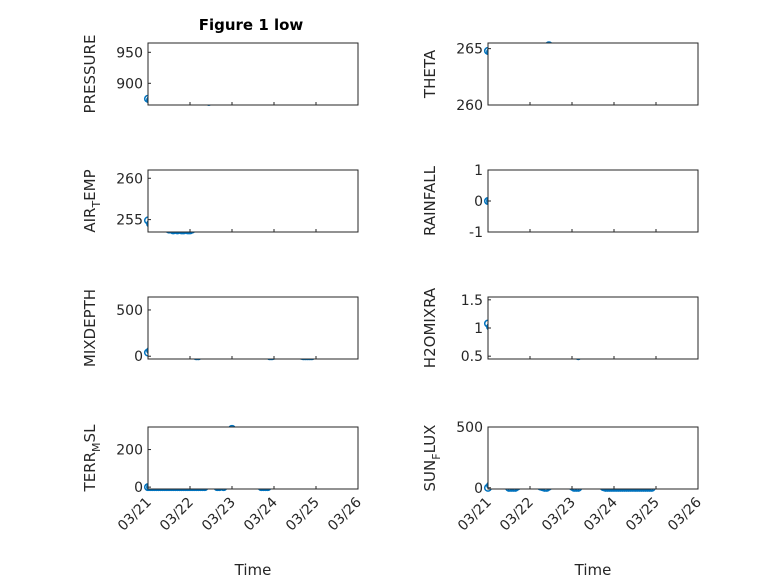  Describe the element at coordinates (430, 74) in the screenshot. I see `y-axis-label: THETA` at that location.